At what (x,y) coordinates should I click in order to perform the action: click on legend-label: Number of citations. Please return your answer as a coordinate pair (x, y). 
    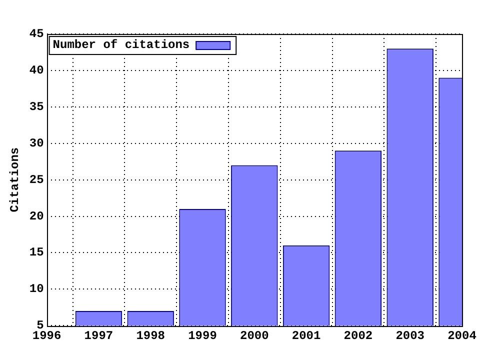
    Looking at the image, I should click on (121, 45).